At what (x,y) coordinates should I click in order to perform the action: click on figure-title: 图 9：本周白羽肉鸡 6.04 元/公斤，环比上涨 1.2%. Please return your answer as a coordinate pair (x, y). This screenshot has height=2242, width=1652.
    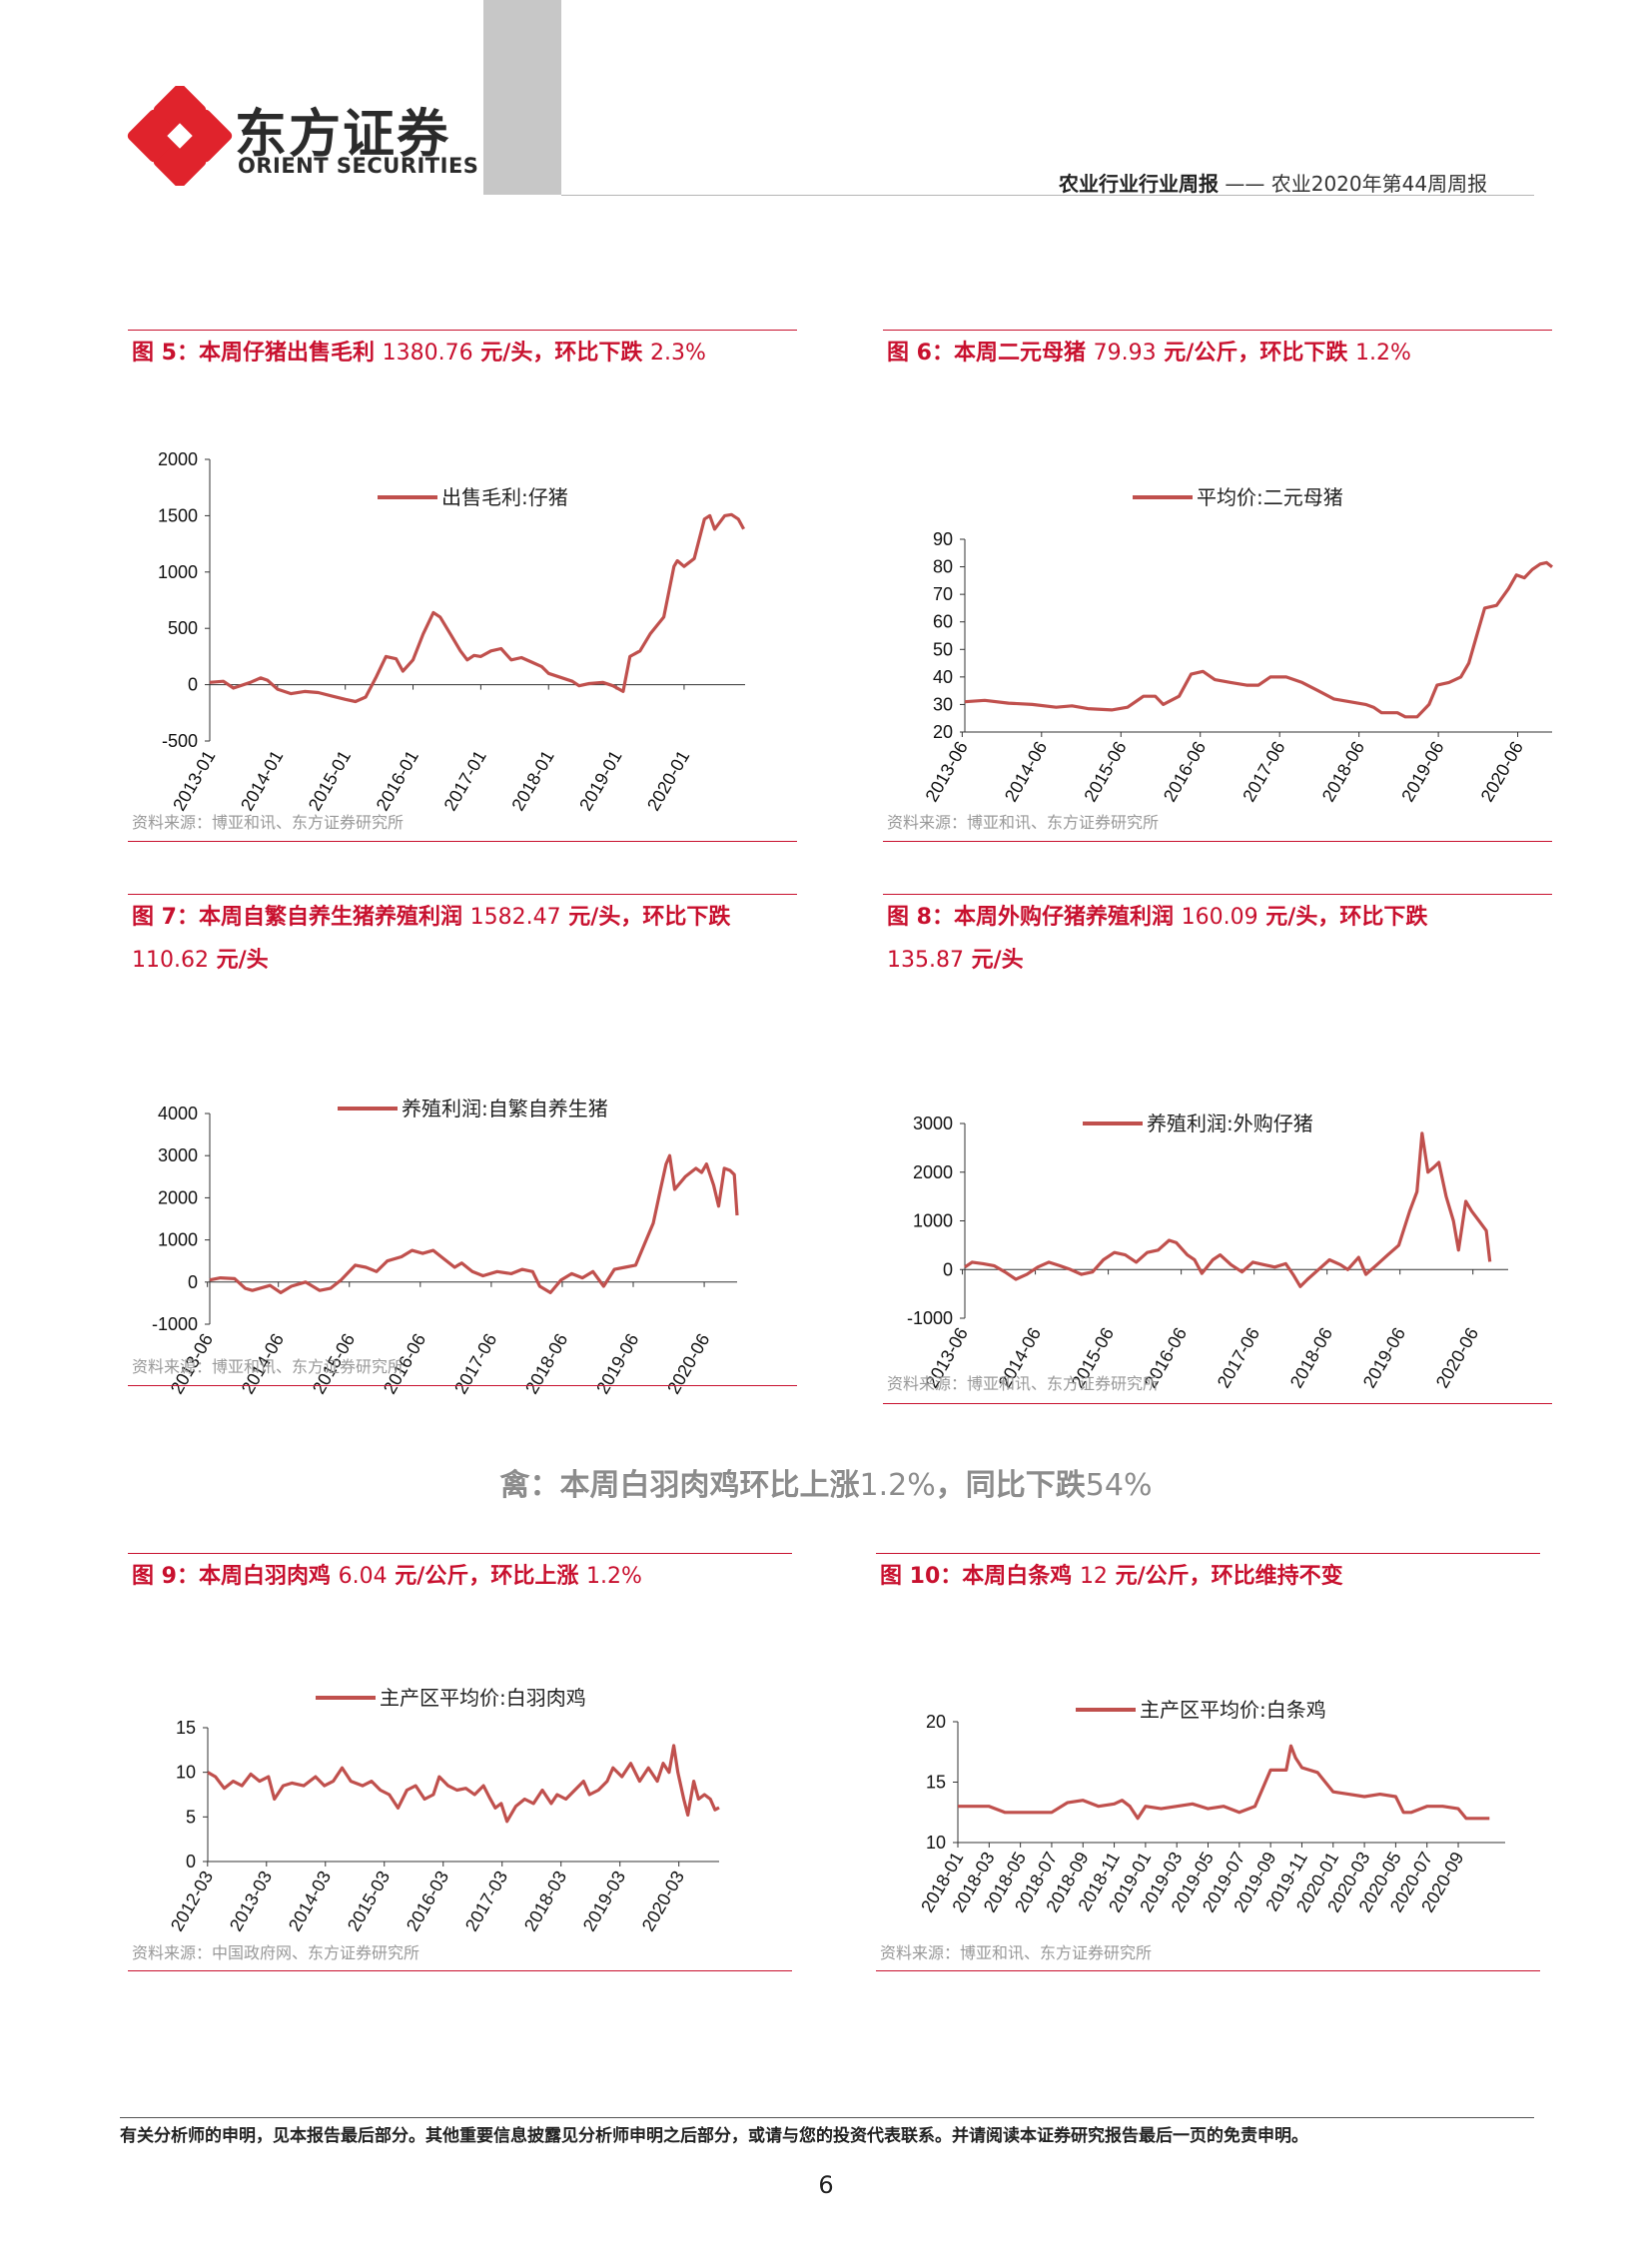
    Looking at the image, I should click on (387, 1576).